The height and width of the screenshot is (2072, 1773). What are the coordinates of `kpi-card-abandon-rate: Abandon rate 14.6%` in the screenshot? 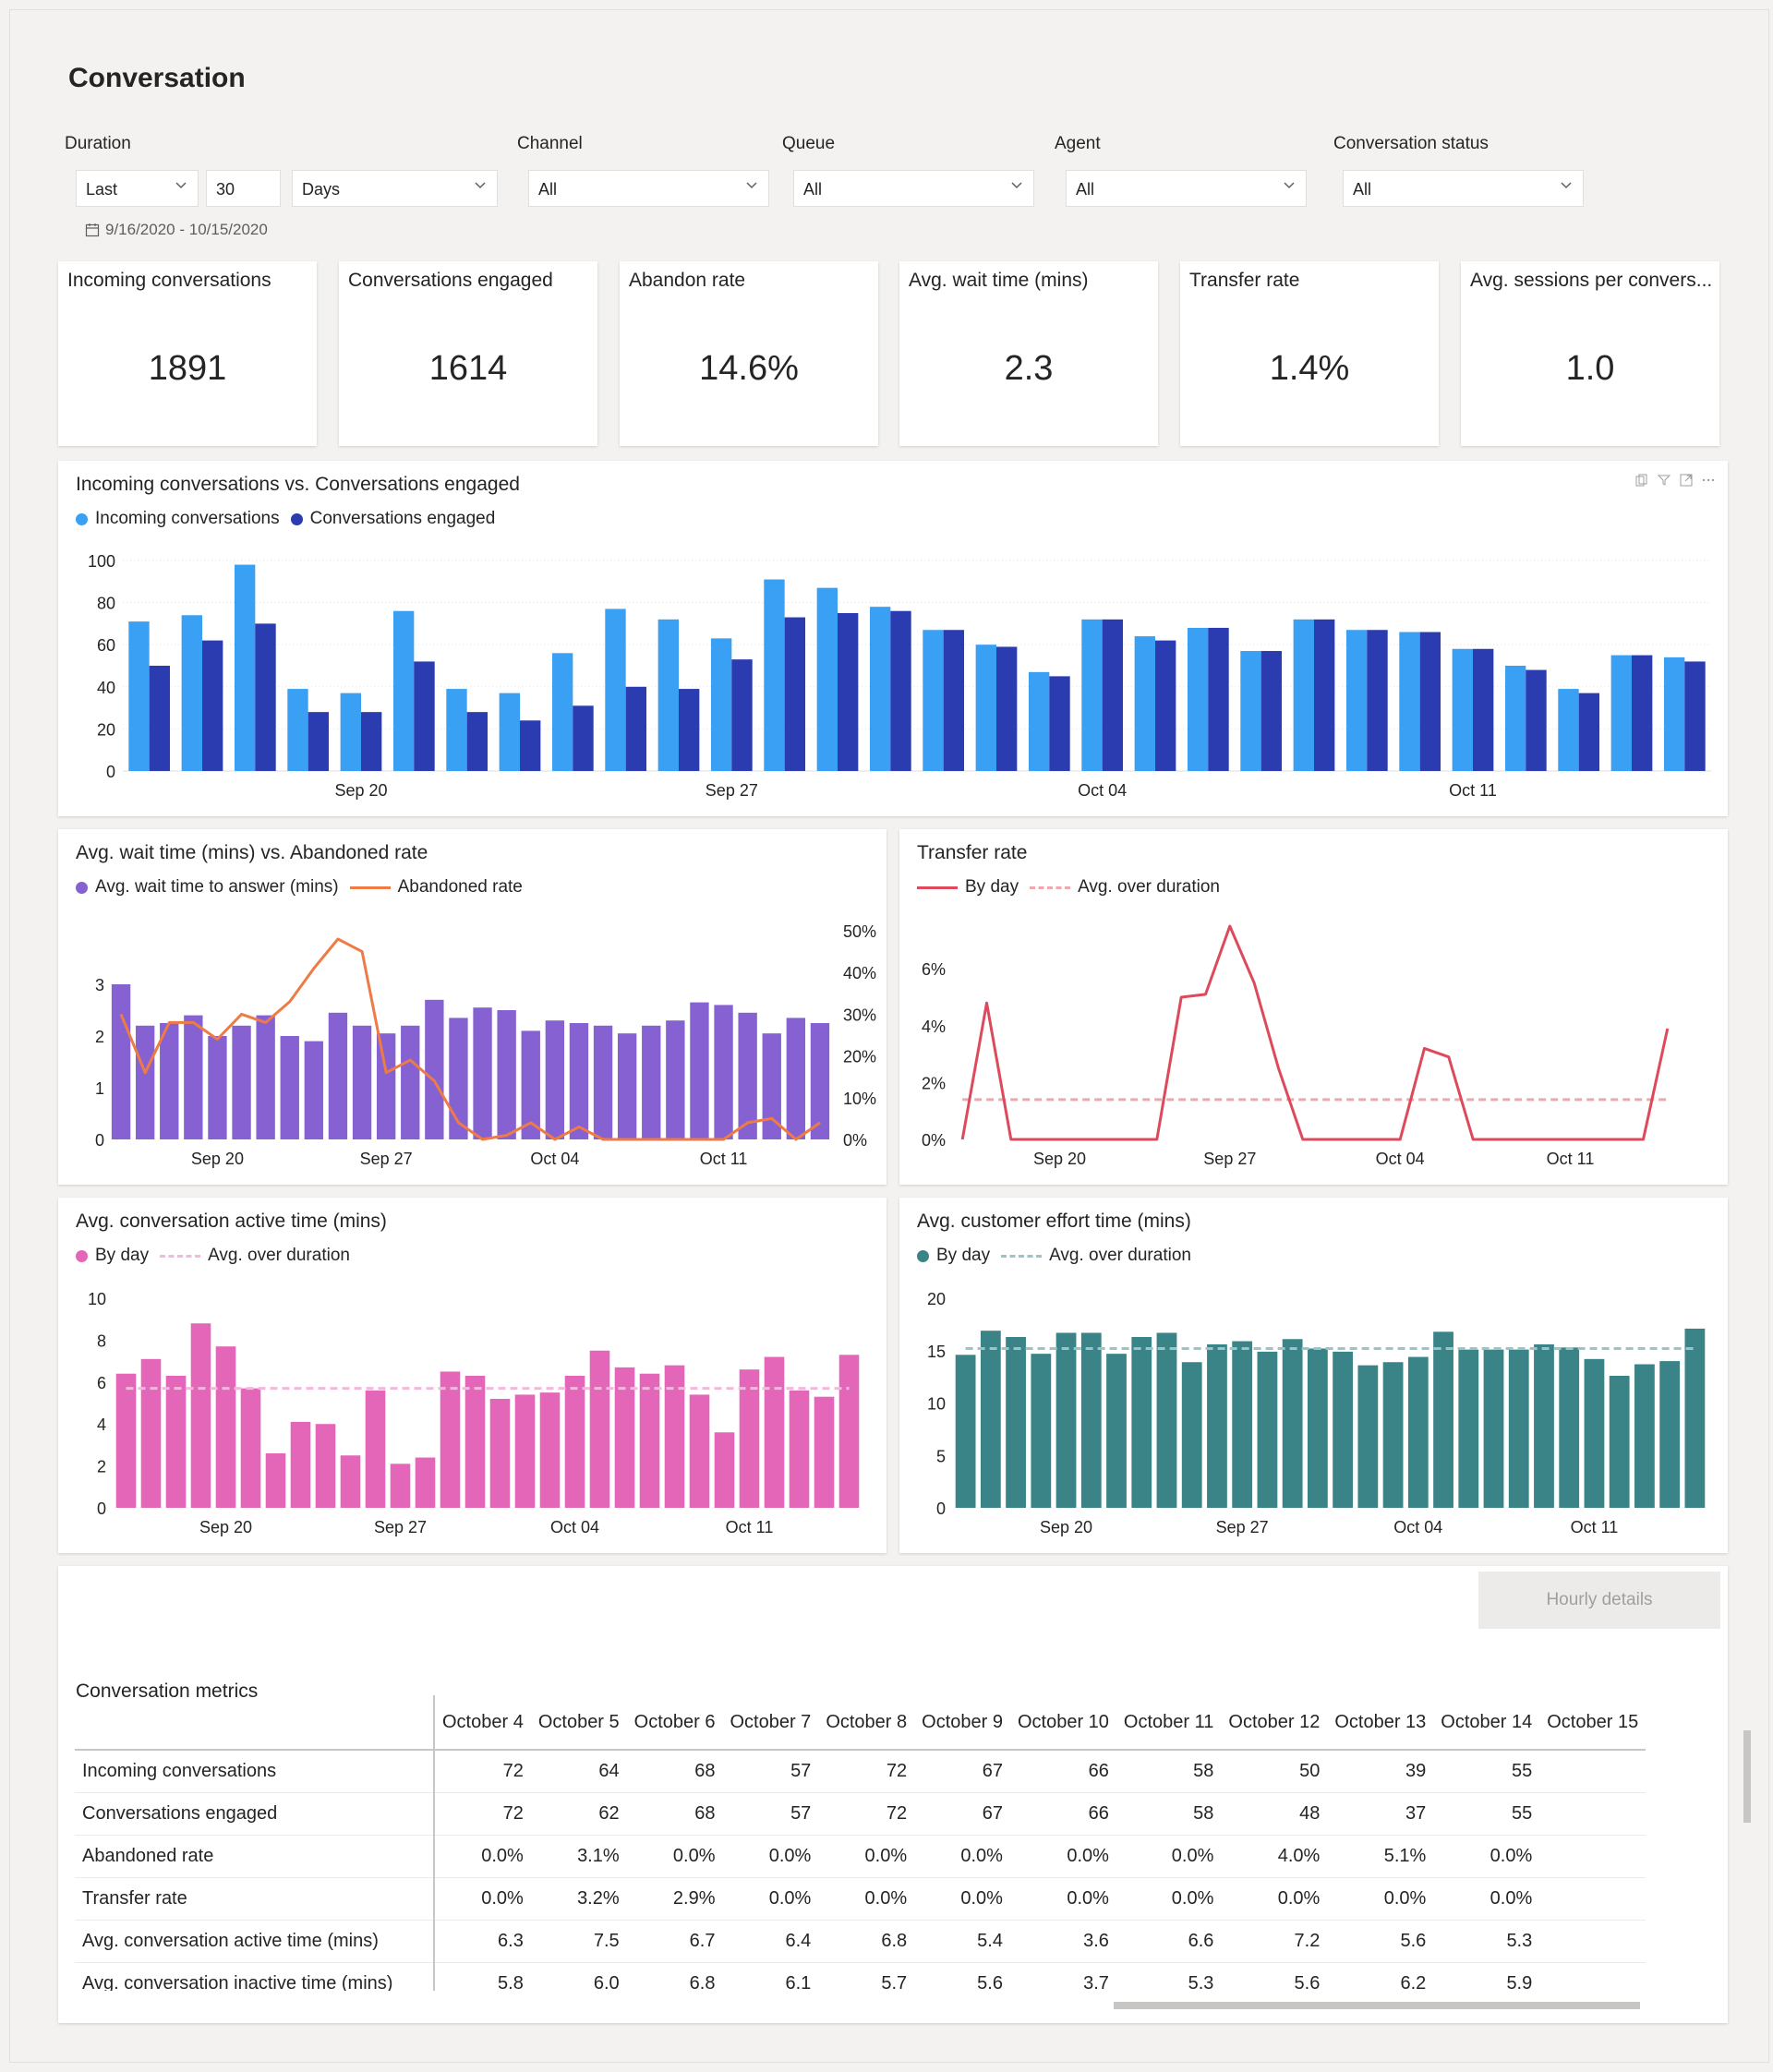 It's located at (749, 353).